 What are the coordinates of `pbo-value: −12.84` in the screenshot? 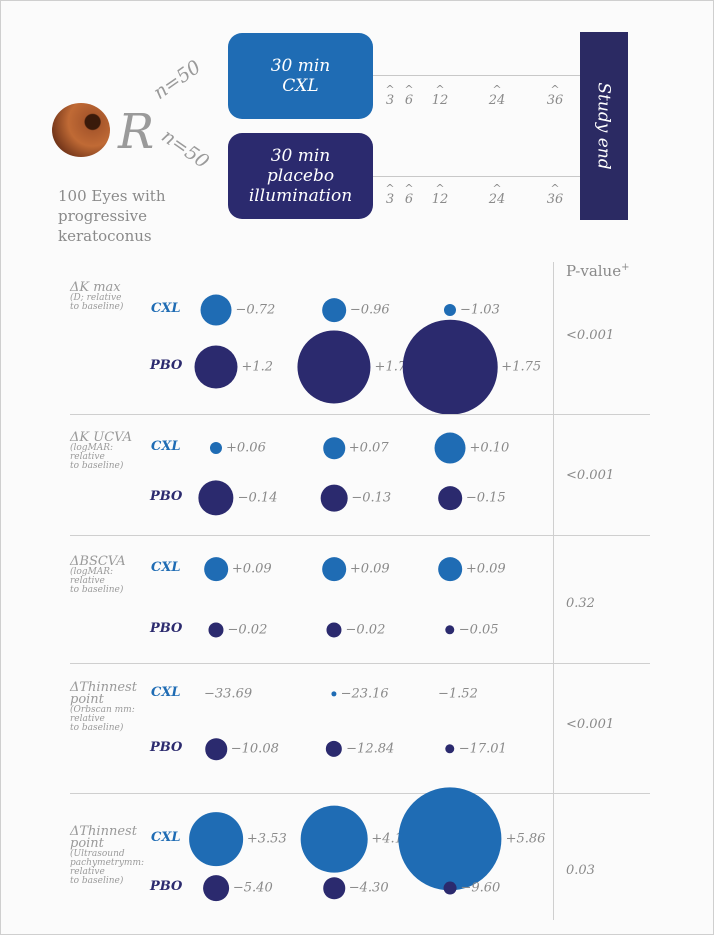 It's located at (370, 749).